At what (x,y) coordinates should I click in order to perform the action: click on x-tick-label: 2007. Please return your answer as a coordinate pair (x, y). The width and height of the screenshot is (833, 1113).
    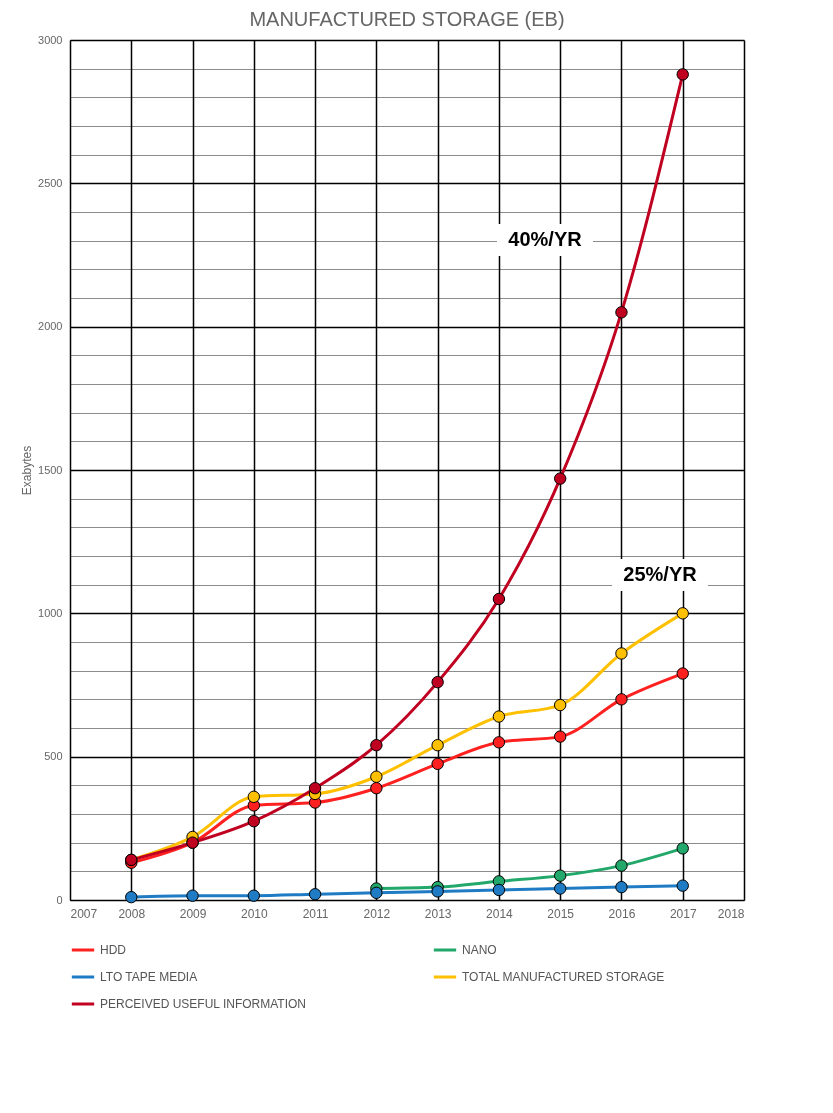
    Looking at the image, I should click on (84, 913).